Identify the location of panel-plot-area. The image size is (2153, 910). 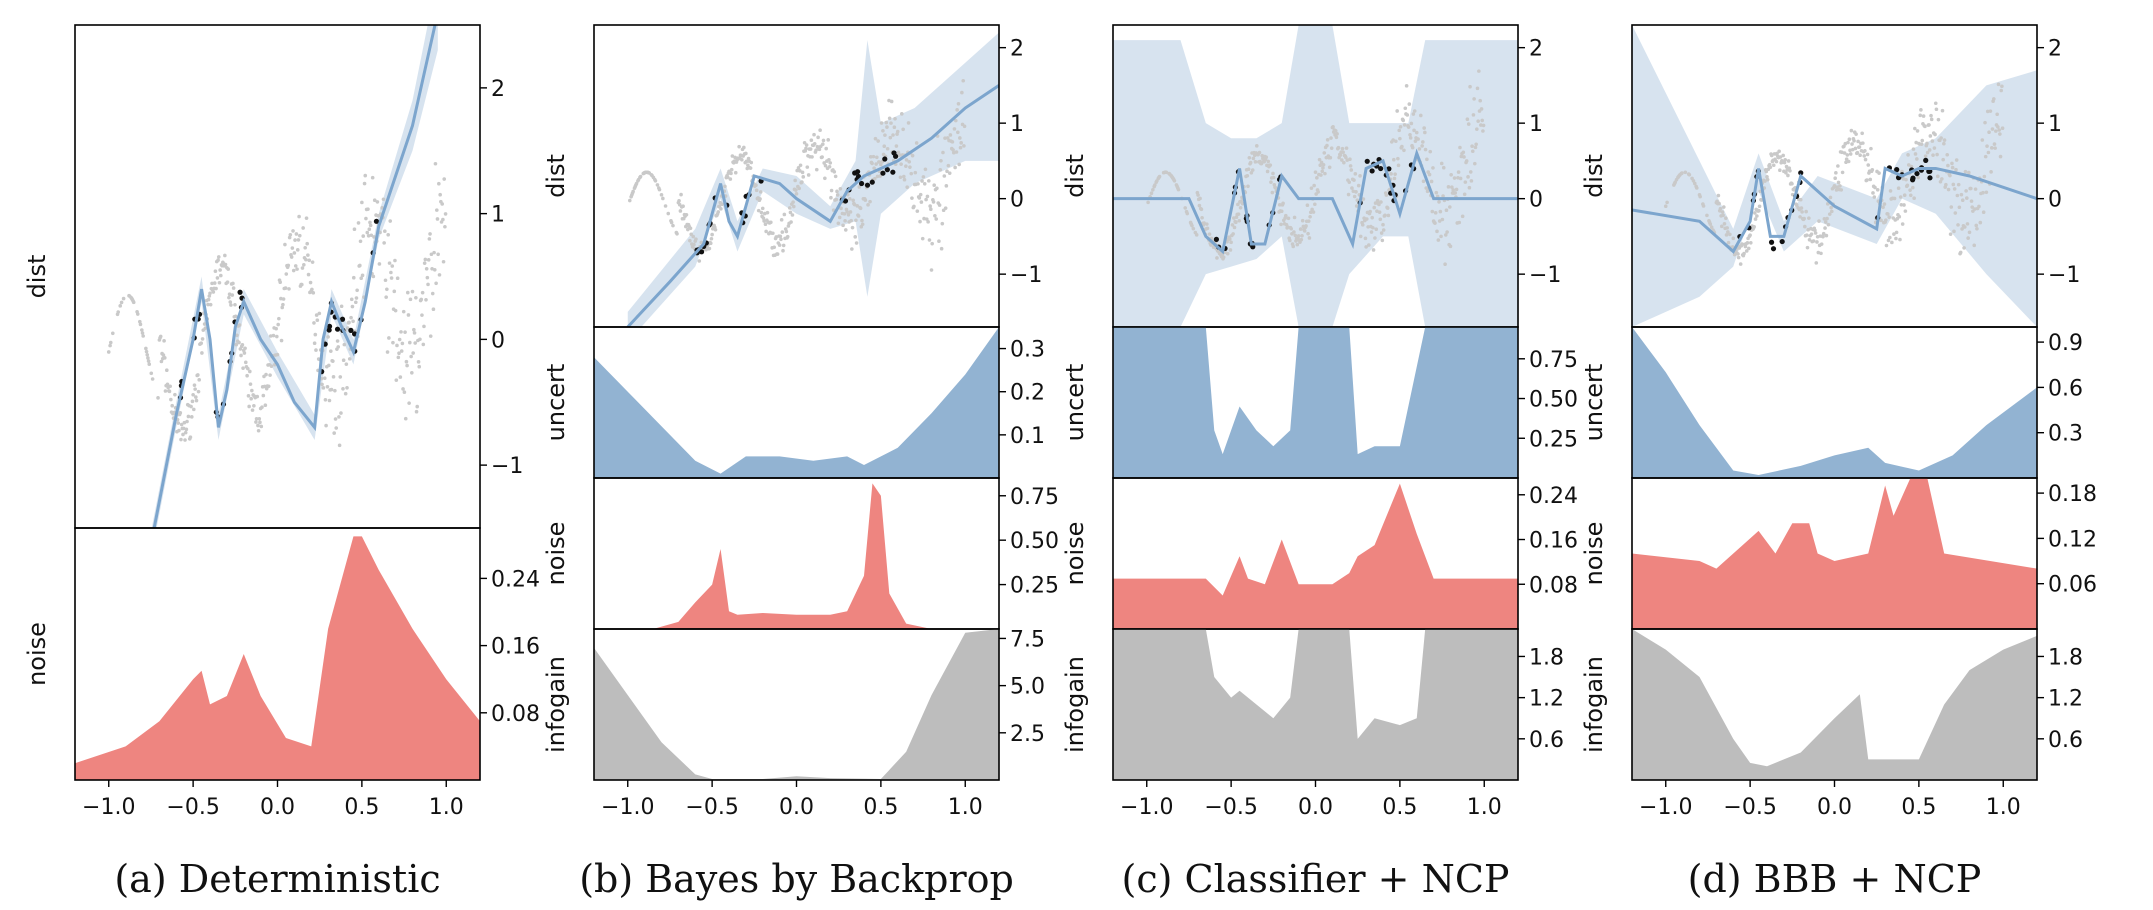
(277, 658).